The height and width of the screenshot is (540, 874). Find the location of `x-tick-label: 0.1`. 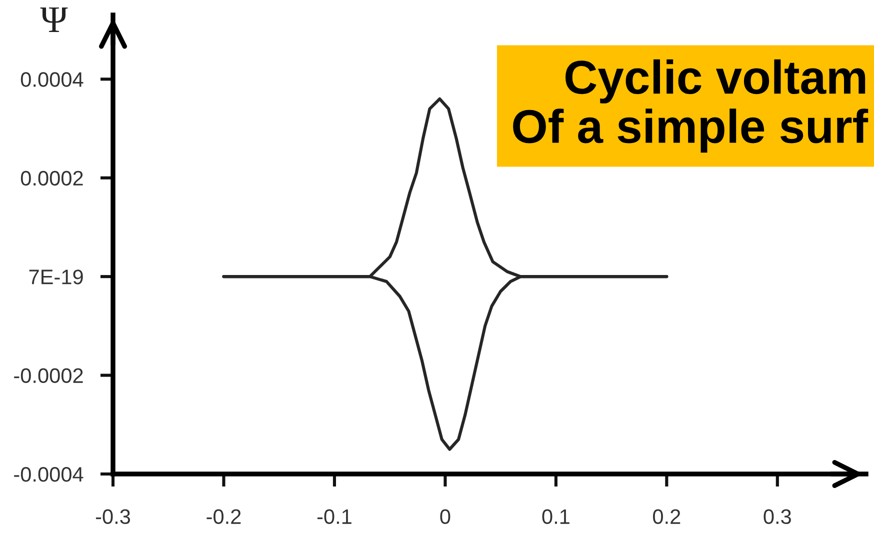

x-tick-label: 0.1 is located at coordinates (556, 516).